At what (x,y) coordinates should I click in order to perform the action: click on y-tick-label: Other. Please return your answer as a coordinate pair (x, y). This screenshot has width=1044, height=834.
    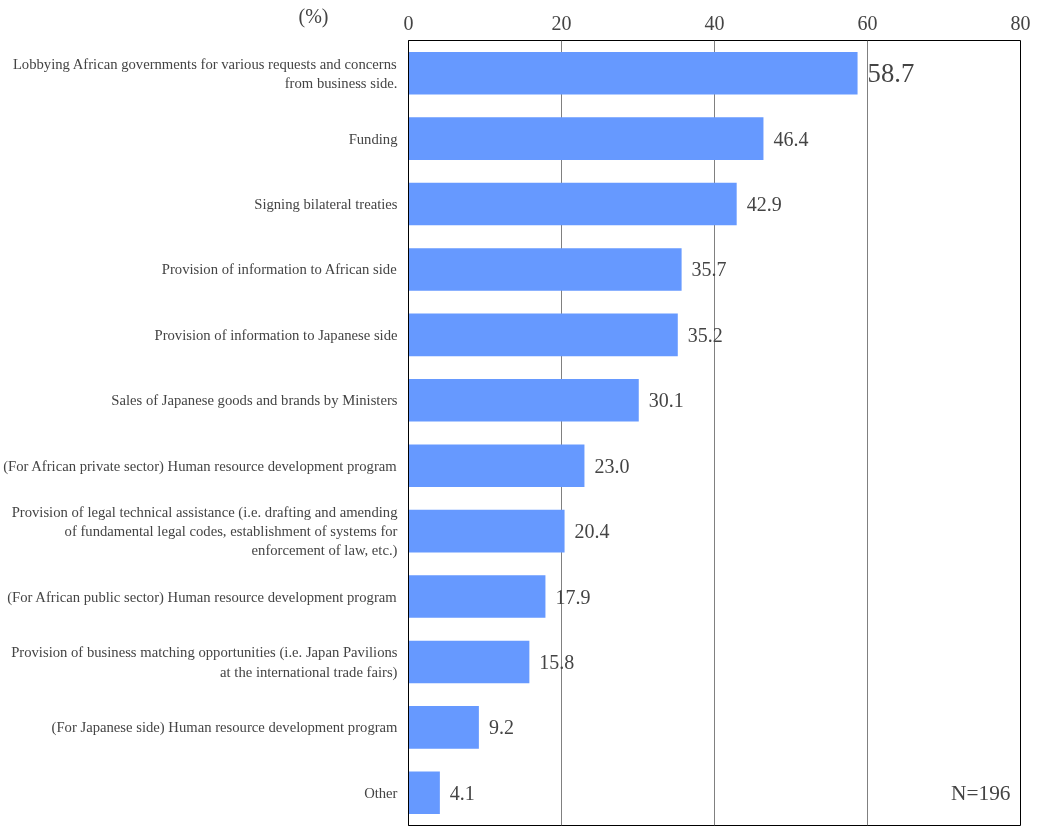
    Looking at the image, I should click on (381, 792).